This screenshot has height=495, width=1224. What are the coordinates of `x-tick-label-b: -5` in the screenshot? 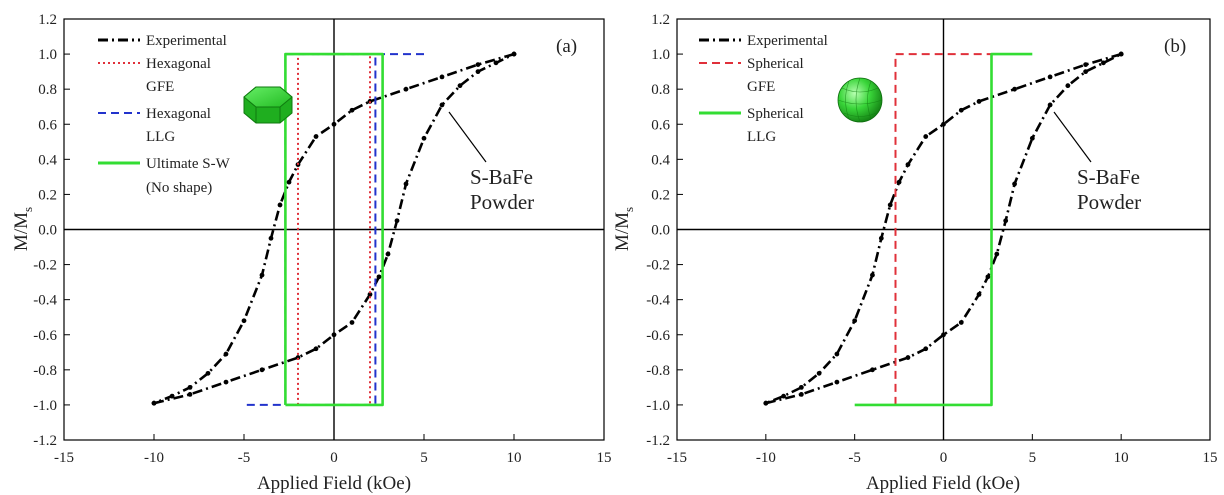 It's located at (854, 458).